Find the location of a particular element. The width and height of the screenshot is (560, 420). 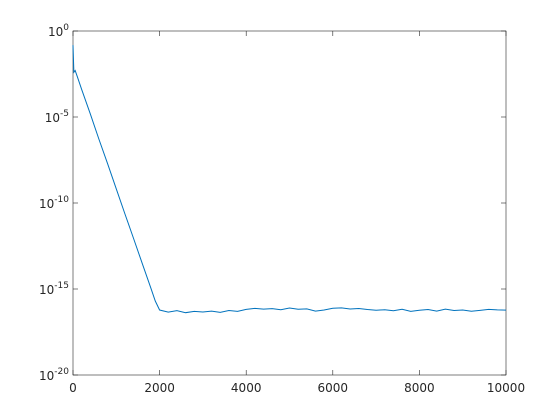

y-tick-label: 10⁻¹⁵ is located at coordinates (54, 289).